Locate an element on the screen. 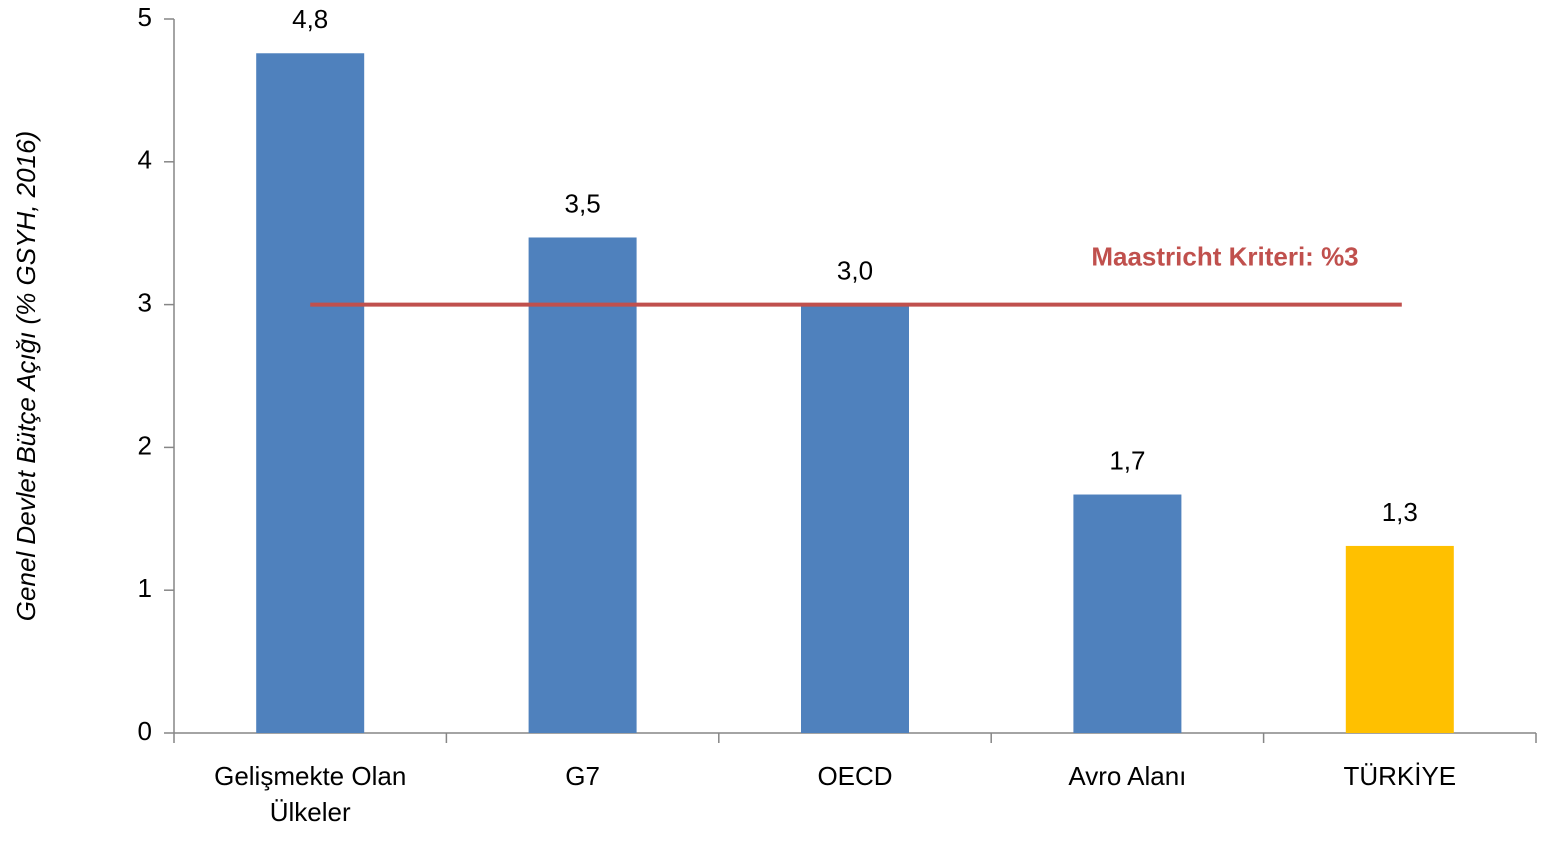 The height and width of the screenshot is (842, 1546). value-label: 3,5 is located at coordinates (583, 203).